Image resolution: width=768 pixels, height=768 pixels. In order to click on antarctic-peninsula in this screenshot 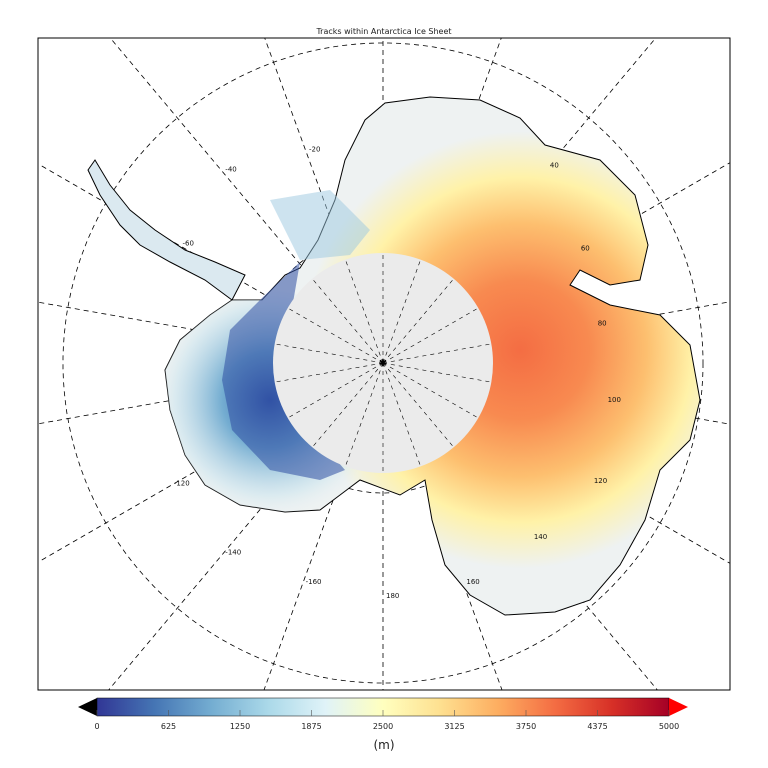, I will do `click(166, 230)`.